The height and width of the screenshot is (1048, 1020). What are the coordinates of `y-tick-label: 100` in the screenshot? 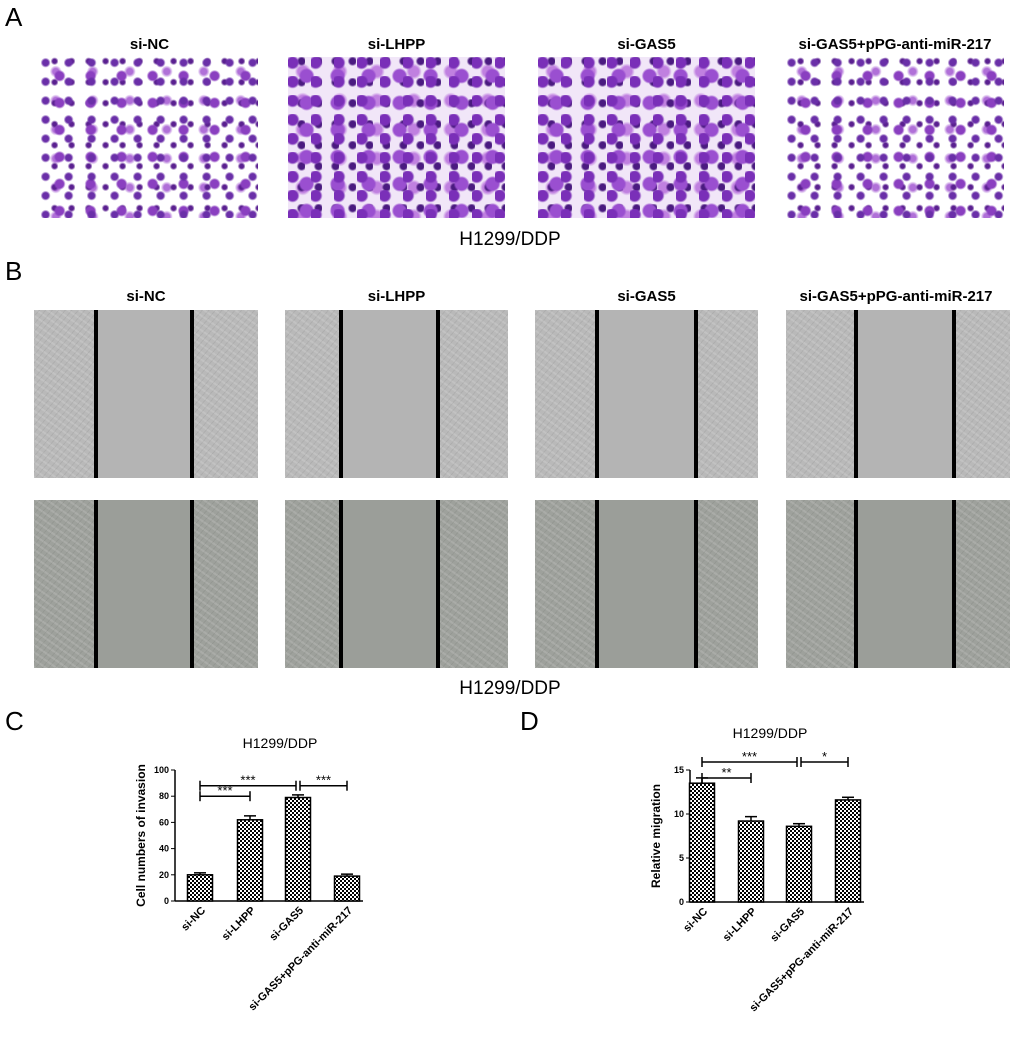 It's located at (161, 770).